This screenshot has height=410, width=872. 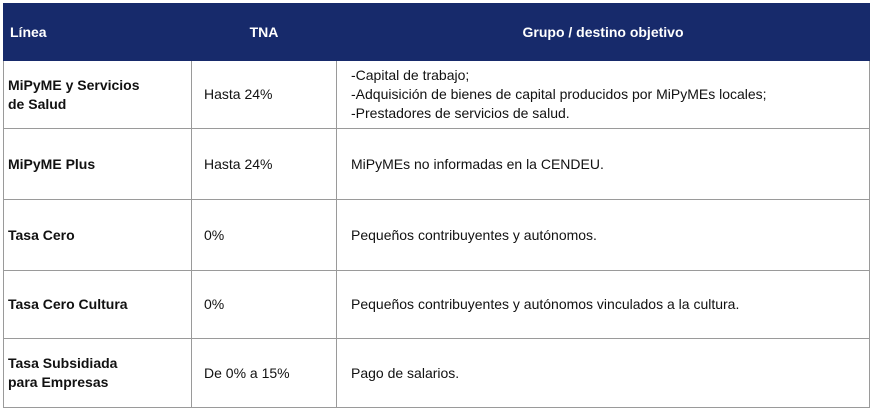 I want to click on table-cell: MiPyME y Servicios de Salud, so click(x=97, y=94).